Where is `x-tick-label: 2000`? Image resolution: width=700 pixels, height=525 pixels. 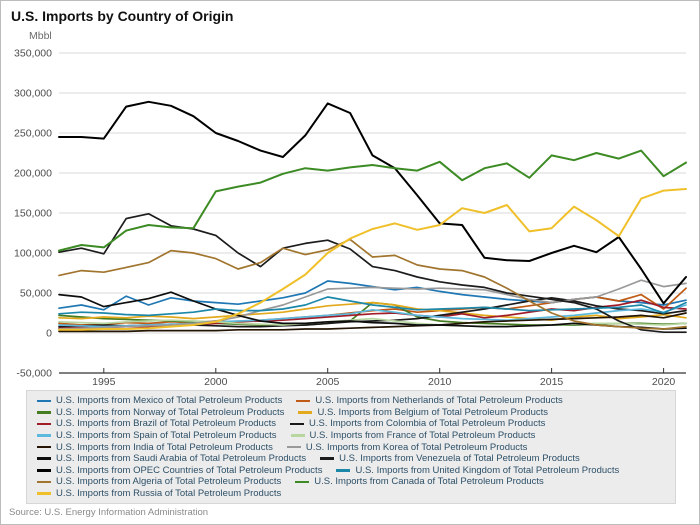
x-tick-label: 2000 is located at coordinates (216, 382).